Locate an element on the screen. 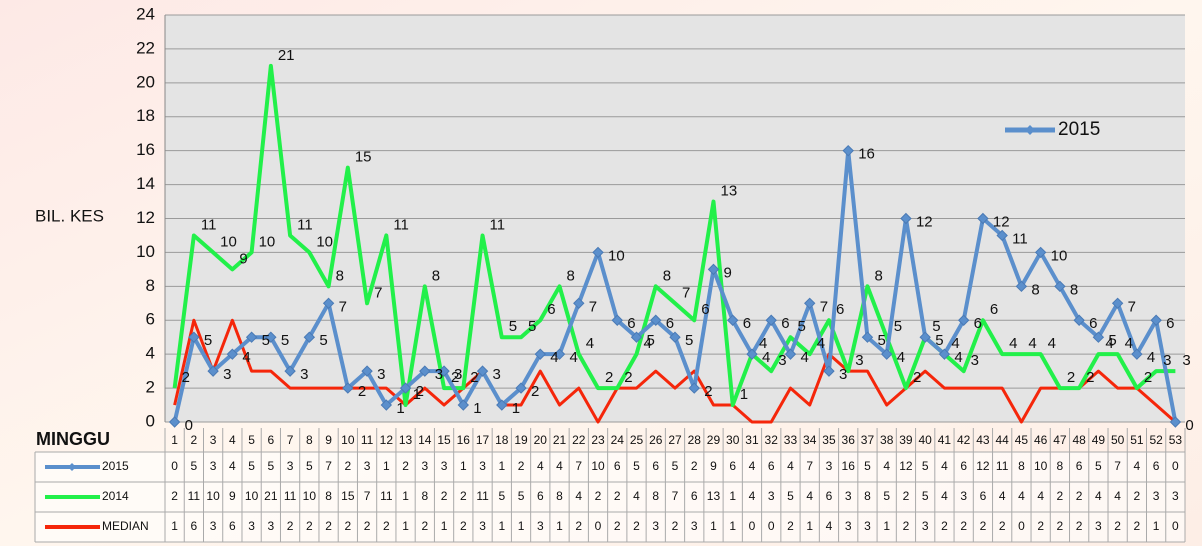 Image resolution: width=1202 pixels, height=546 pixels. x-tick-label: 51 is located at coordinates (1137, 440).